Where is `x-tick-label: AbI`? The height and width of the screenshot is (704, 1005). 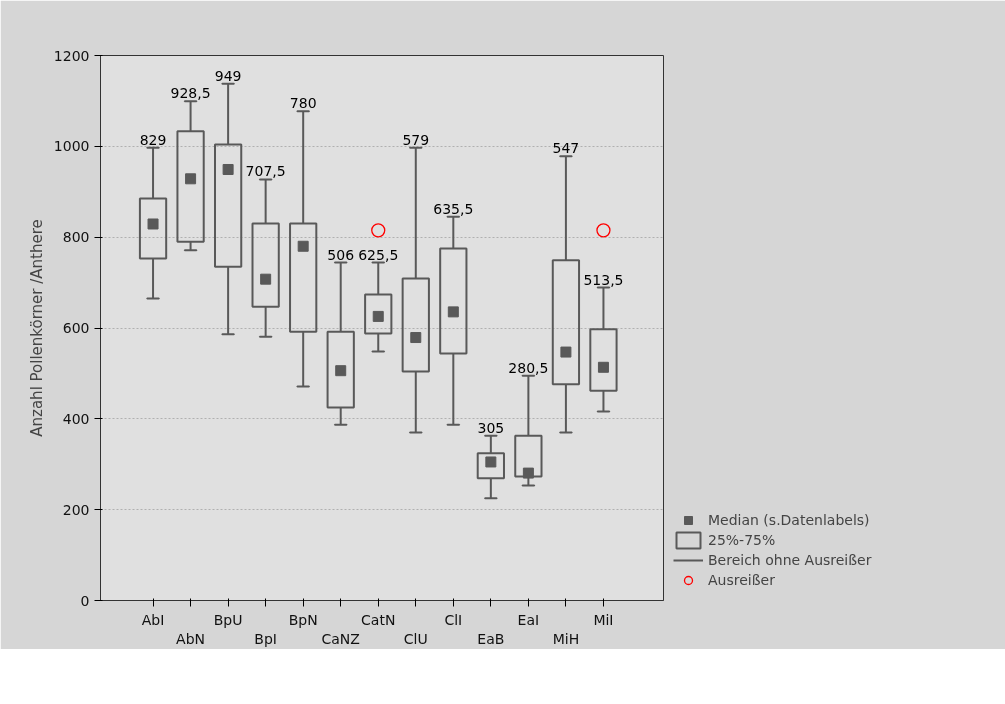
x-tick-label: AbI is located at coordinates (153, 619).